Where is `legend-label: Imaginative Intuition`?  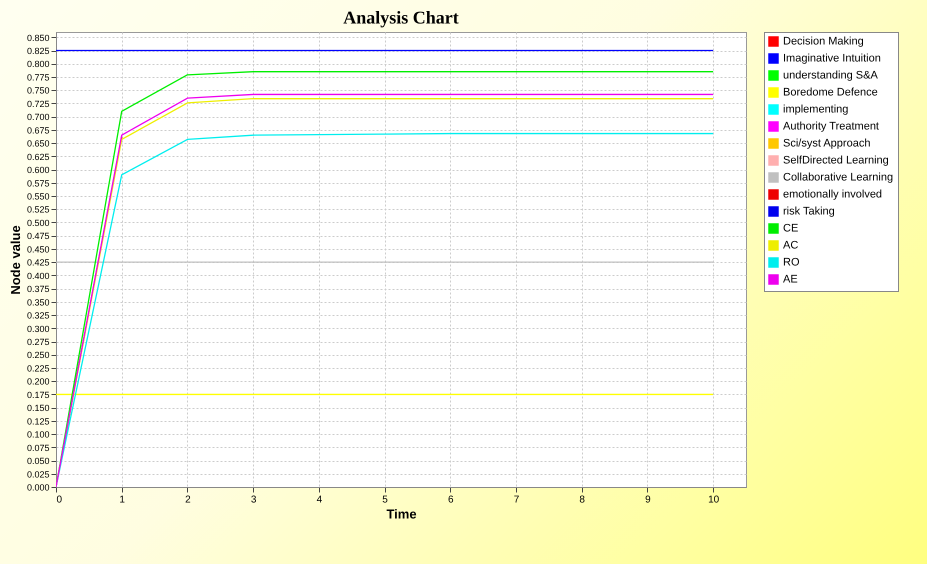 legend-label: Imaginative Intuition is located at coordinates (832, 58).